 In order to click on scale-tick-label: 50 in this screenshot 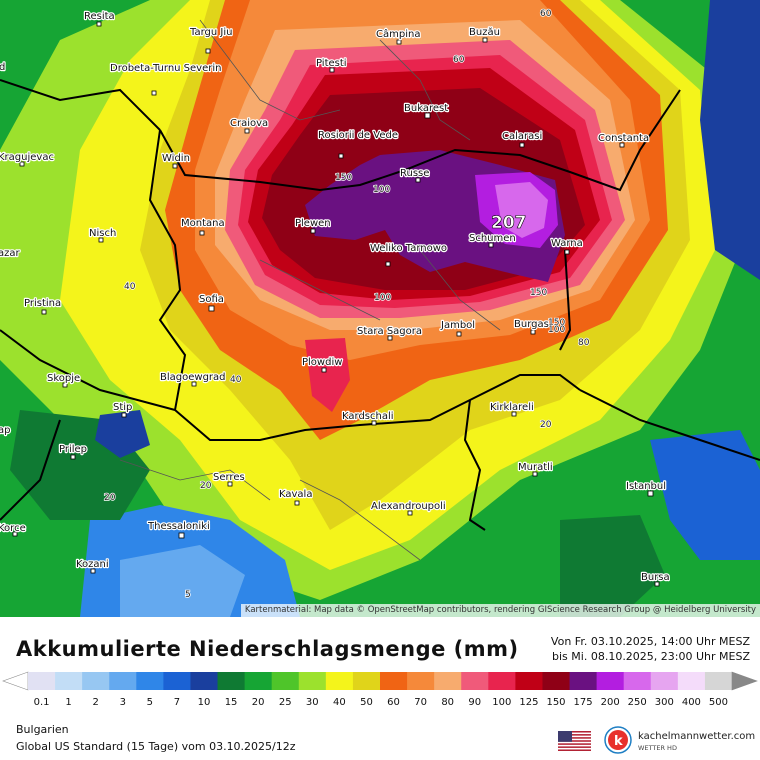, I will do `click(366, 702)`.